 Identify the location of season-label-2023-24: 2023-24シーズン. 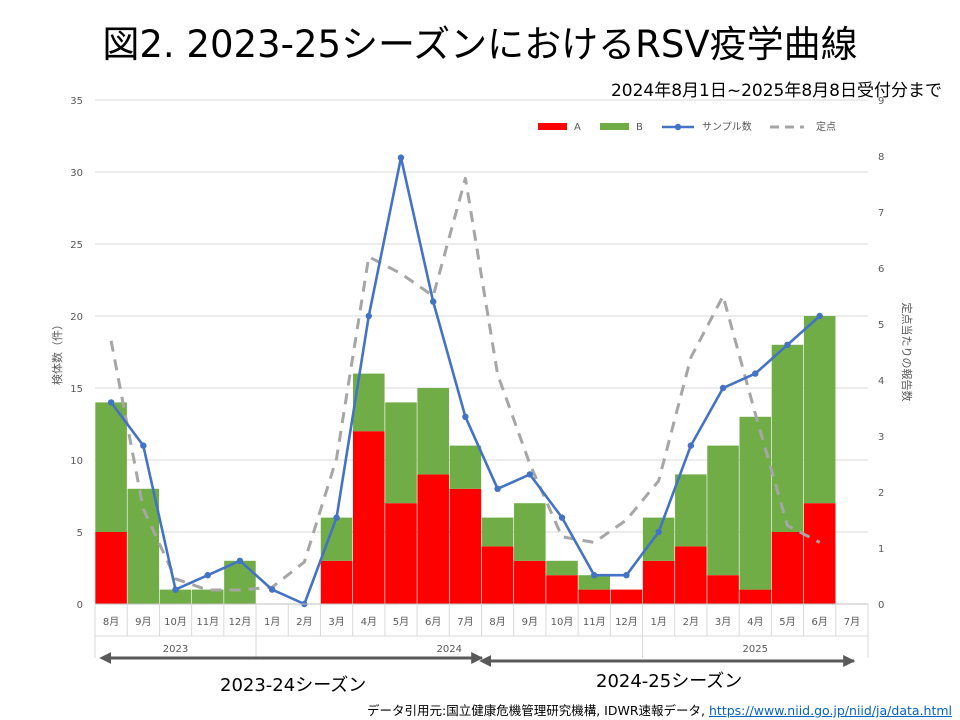
(293, 685).